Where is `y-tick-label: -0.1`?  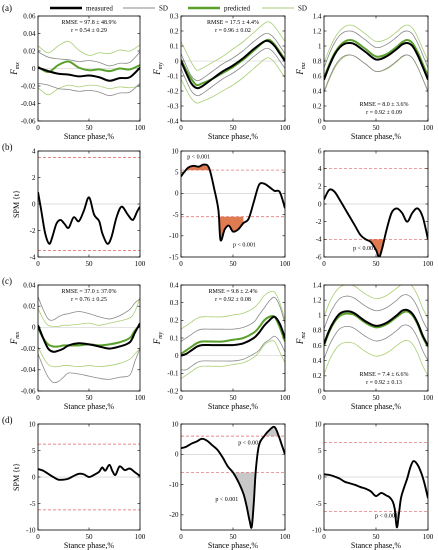
y-tick-label: -0.1 is located at coordinates (173, 374).